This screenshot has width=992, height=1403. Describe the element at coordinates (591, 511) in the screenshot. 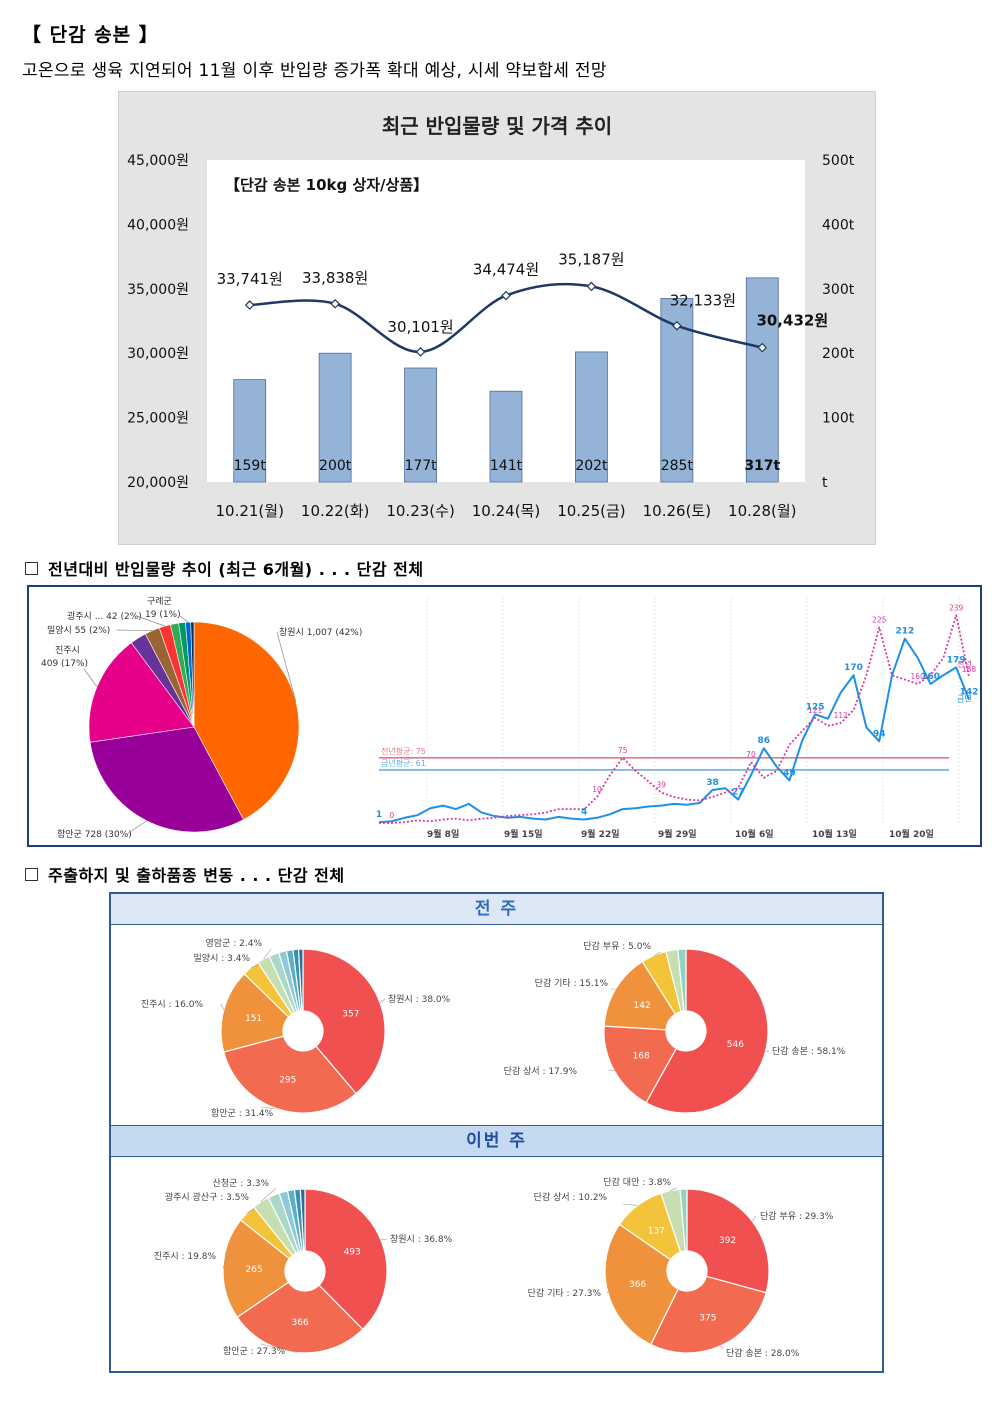

I see `category-label: 10.25(금)` at that location.